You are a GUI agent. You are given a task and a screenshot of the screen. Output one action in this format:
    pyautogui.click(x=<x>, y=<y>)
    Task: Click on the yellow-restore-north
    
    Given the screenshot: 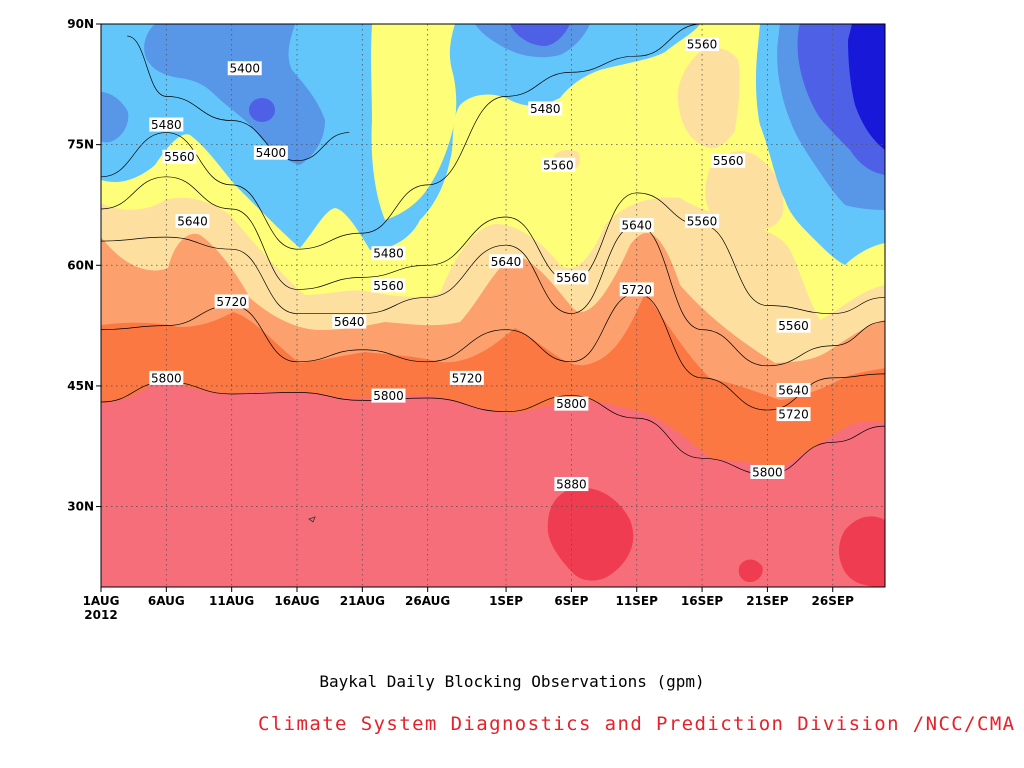 What is the action you would take?
    pyautogui.click(x=414, y=122)
    